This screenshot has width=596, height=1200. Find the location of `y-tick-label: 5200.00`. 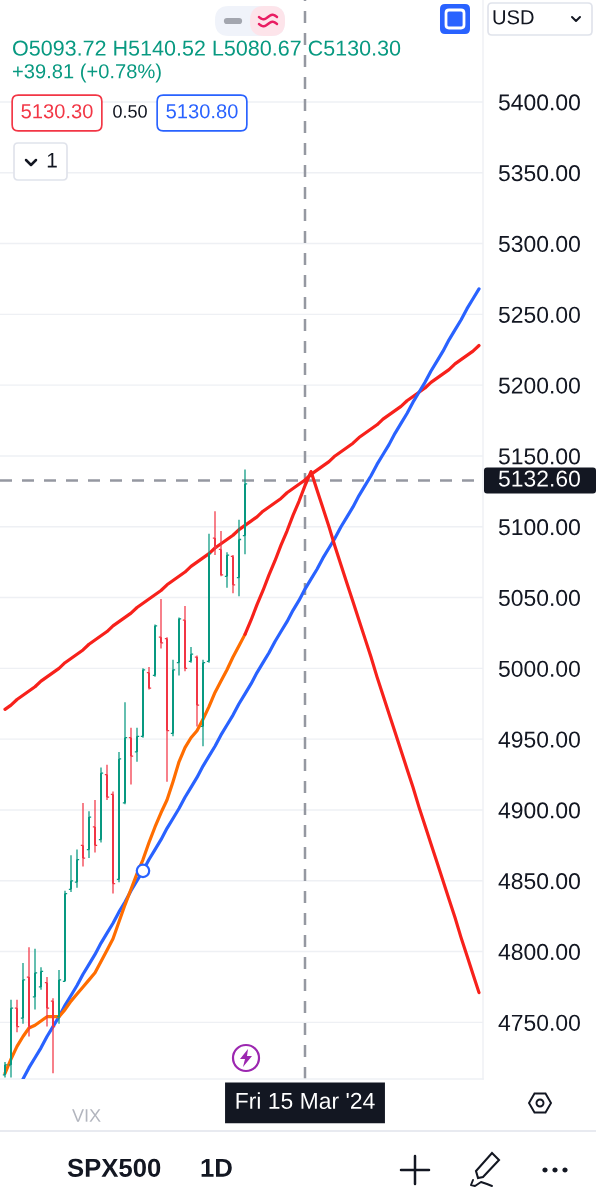

y-tick-label: 5200.00 is located at coordinates (539, 385).